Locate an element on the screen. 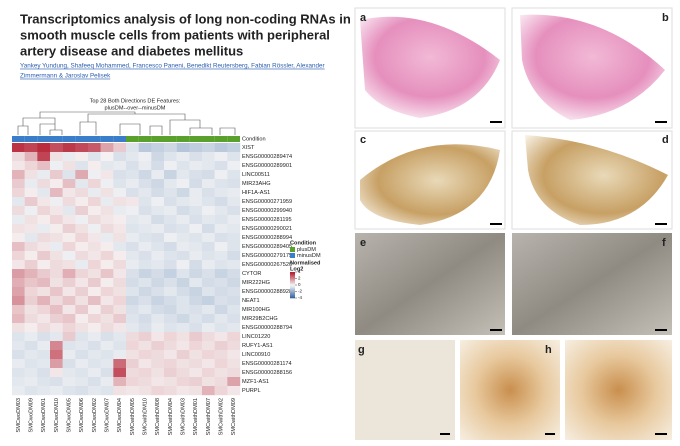  column-label: SMCwoDM10 is located at coordinates (57, 415).